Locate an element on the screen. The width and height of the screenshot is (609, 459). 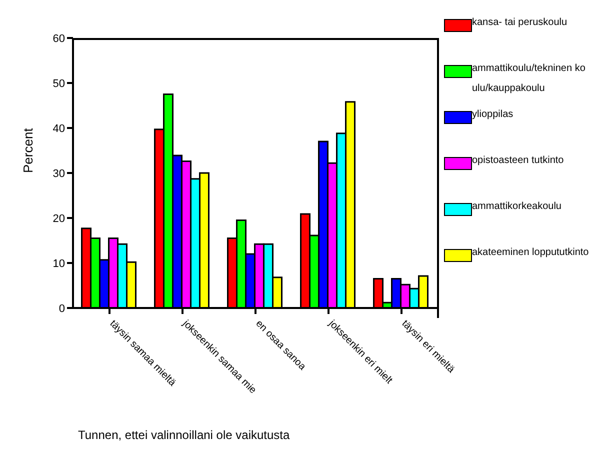
legend-label: ammattikoulu/tekninen koulu/kauppakoulu is located at coordinates (529, 79).